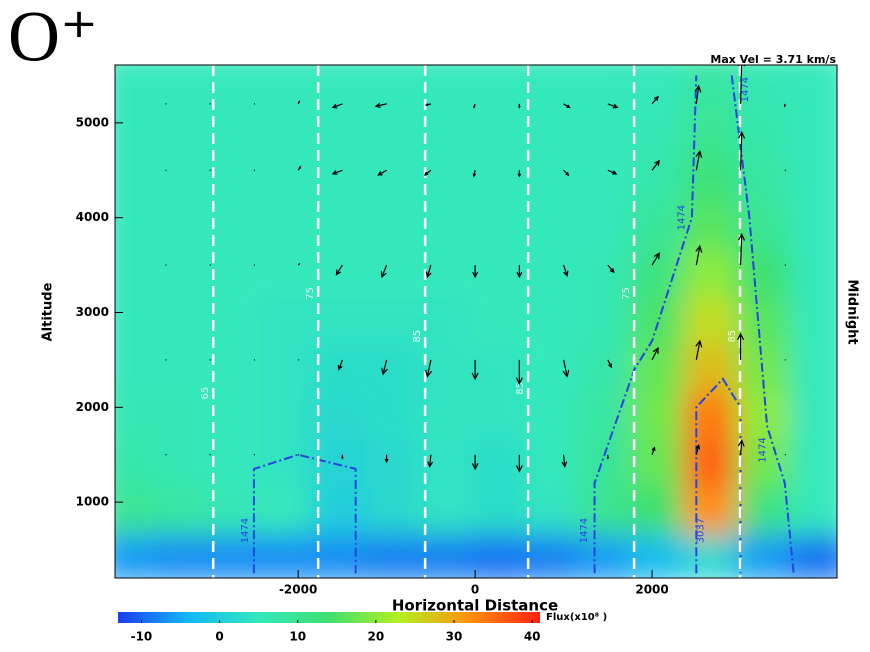  Describe the element at coordinates (142, 637) in the screenshot. I see `colorbar-tick-label: -10` at that location.